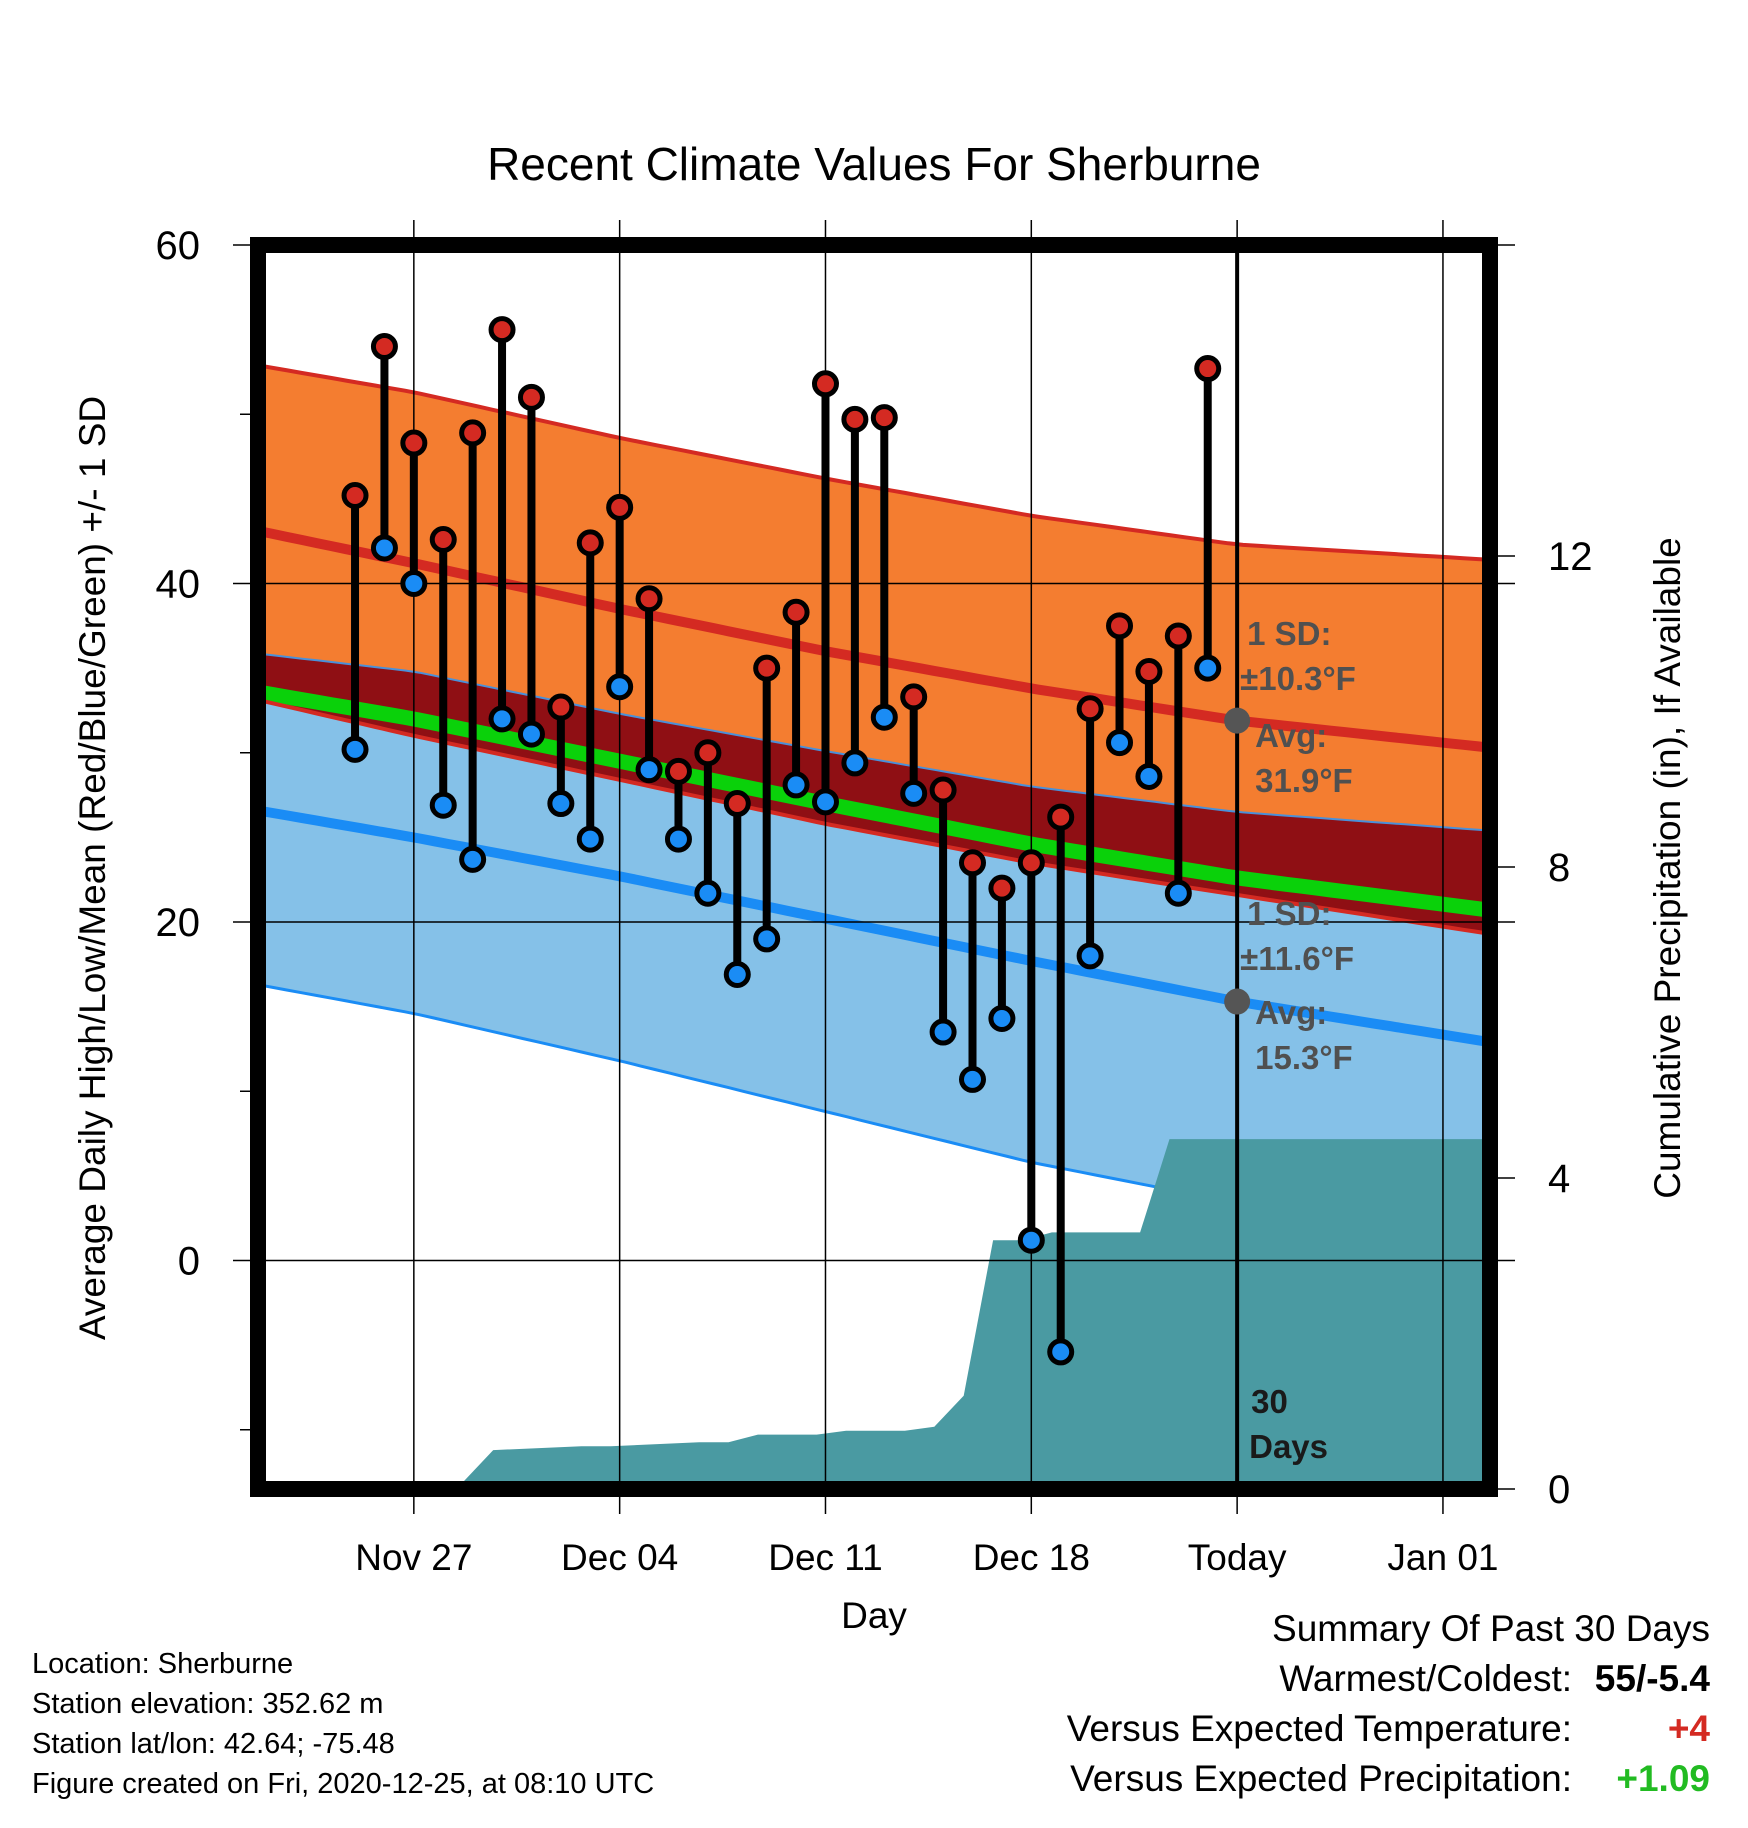 The image size is (1748, 1828). I want to click on high-sd-value: ±10.3°F, so click(1298, 678).